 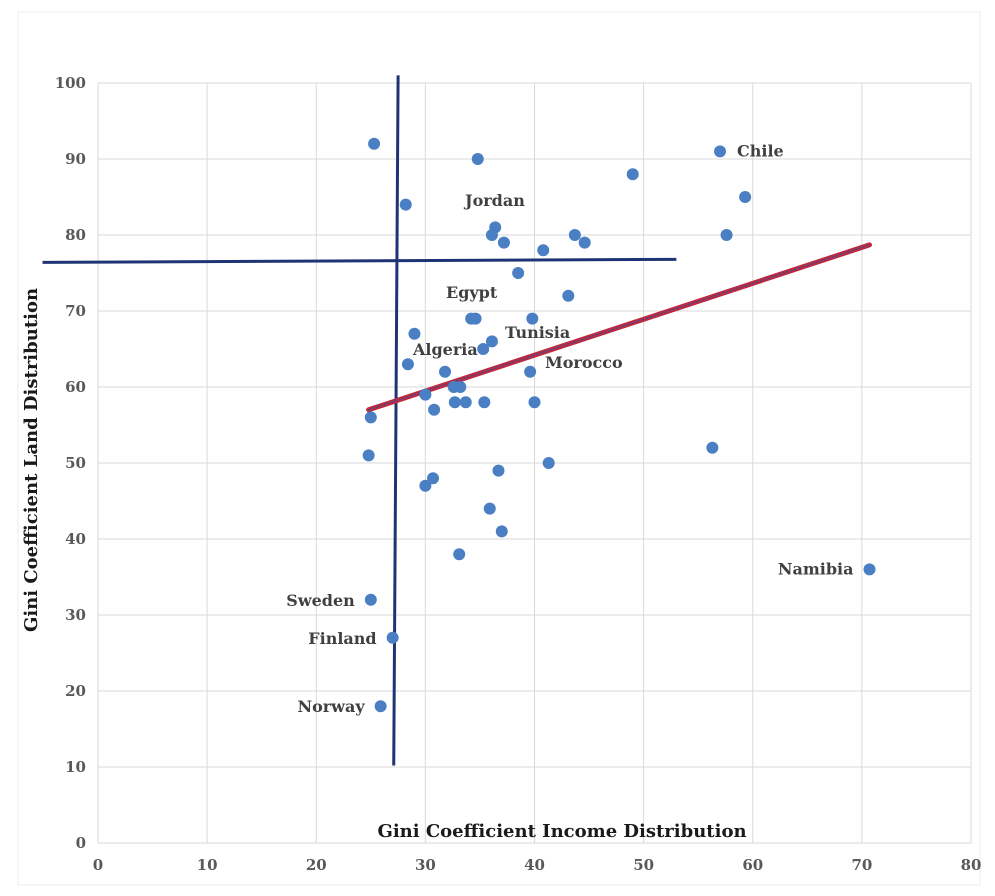 I want to click on vertical-divider-line, so click(x=396, y=420).